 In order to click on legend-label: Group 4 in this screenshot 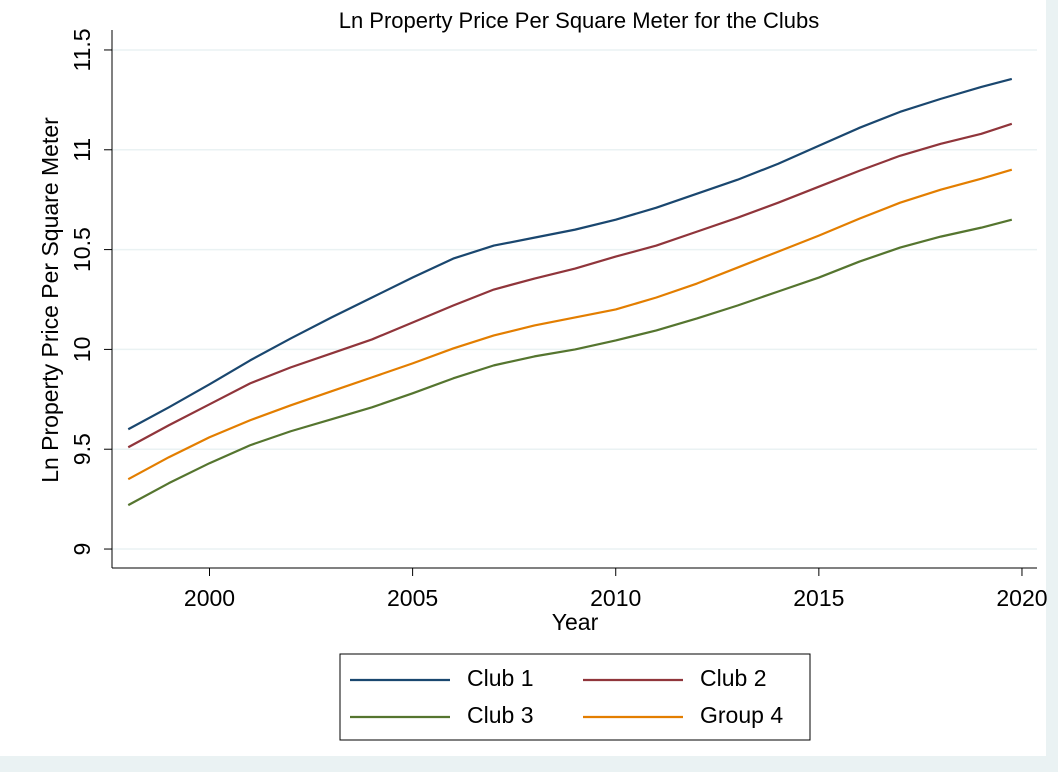, I will do `click(741, 715)`.